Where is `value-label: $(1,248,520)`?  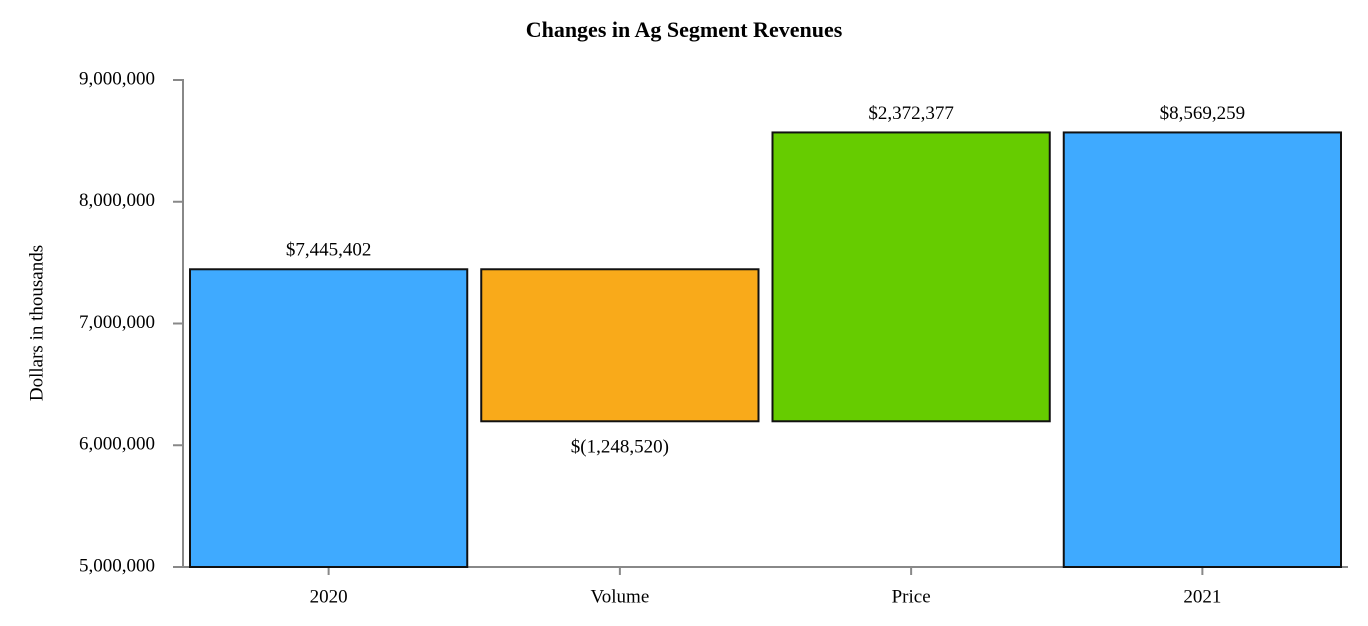
value-label: $(1,248,520) is located at coordinates (620, 447).